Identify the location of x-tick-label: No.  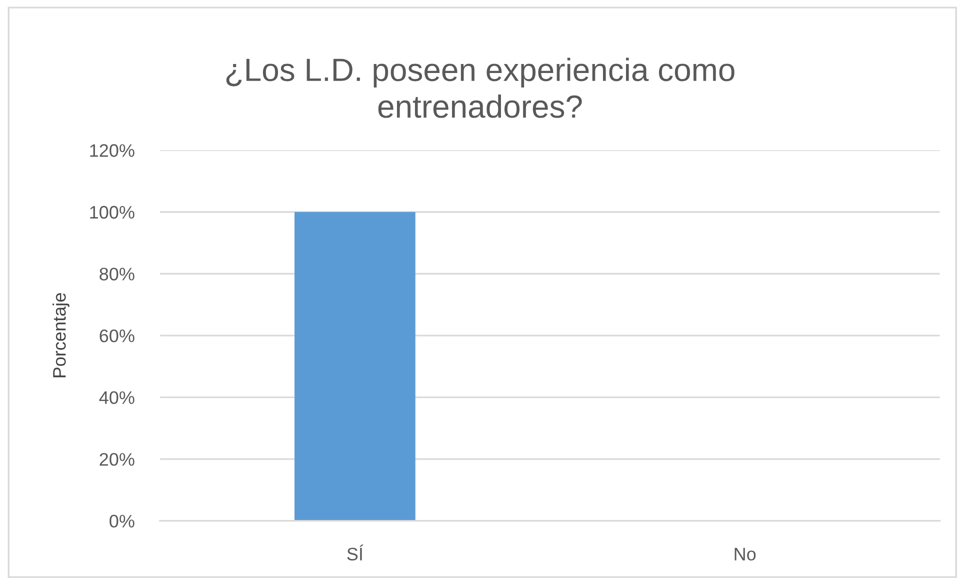
(745, 554).